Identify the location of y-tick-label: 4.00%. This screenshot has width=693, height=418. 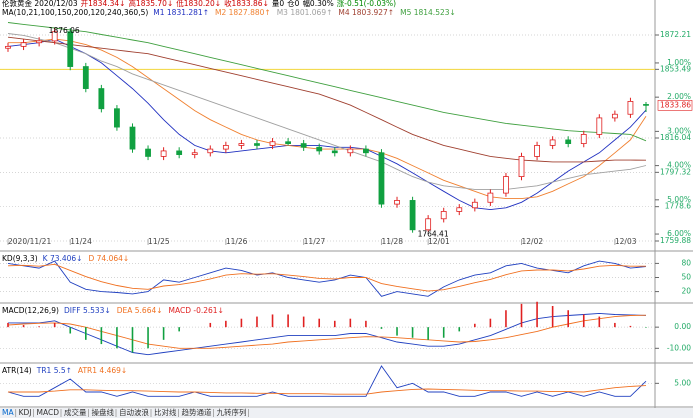
(679, 165).